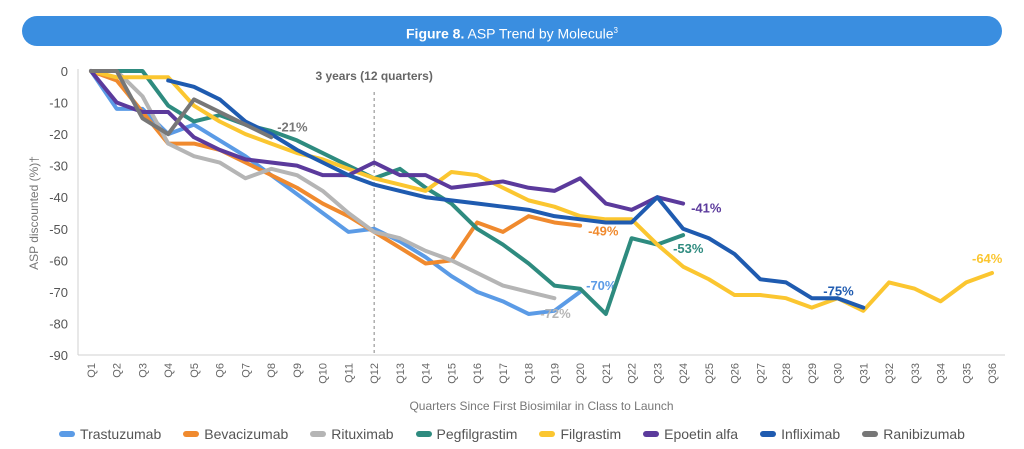 The width and height of the screenshot is (1024, 449). What do you see at coordinates (924, 434) in the screenshot?
I see `legend-label: Ranibizumab` at bounding box center [924, 434].